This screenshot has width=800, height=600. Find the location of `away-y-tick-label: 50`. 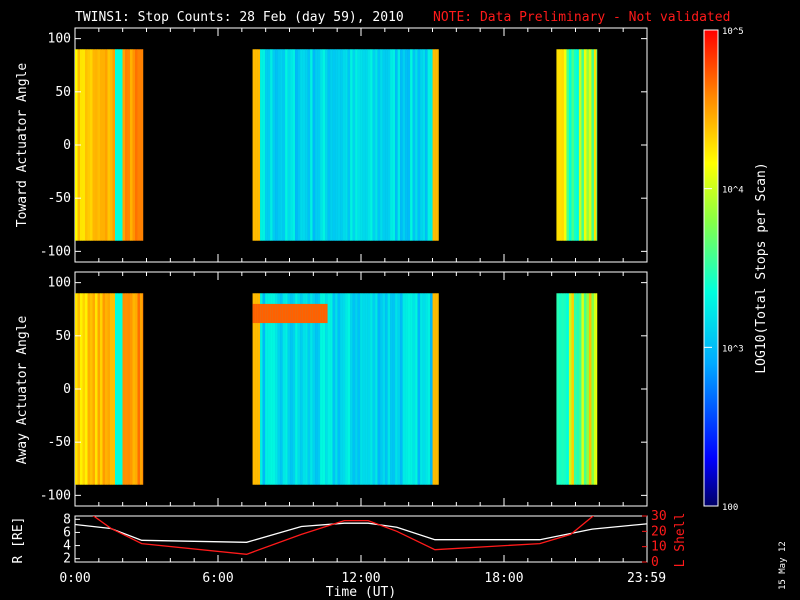

away-y-tick-label: 50 is located at coordinates (63, 336).